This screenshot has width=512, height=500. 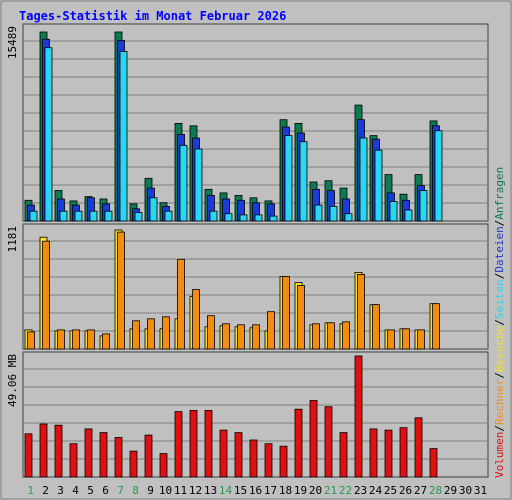 I want to click on x-tick-label: 8, so click(x=135, y=490).